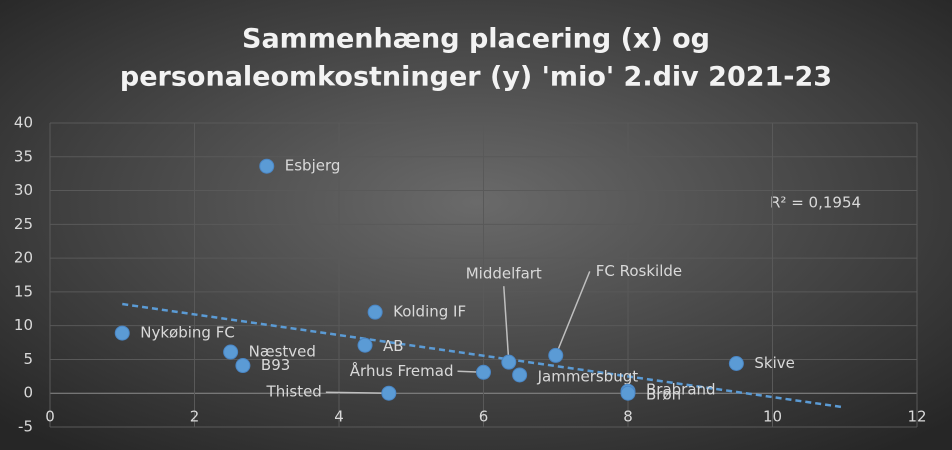 The height and width of the screenshot is (450, 952). What do you see at coordinates (23, 224) in the screenshot?
I see `y-tick-label: 25` at bounding box center [23, 224].